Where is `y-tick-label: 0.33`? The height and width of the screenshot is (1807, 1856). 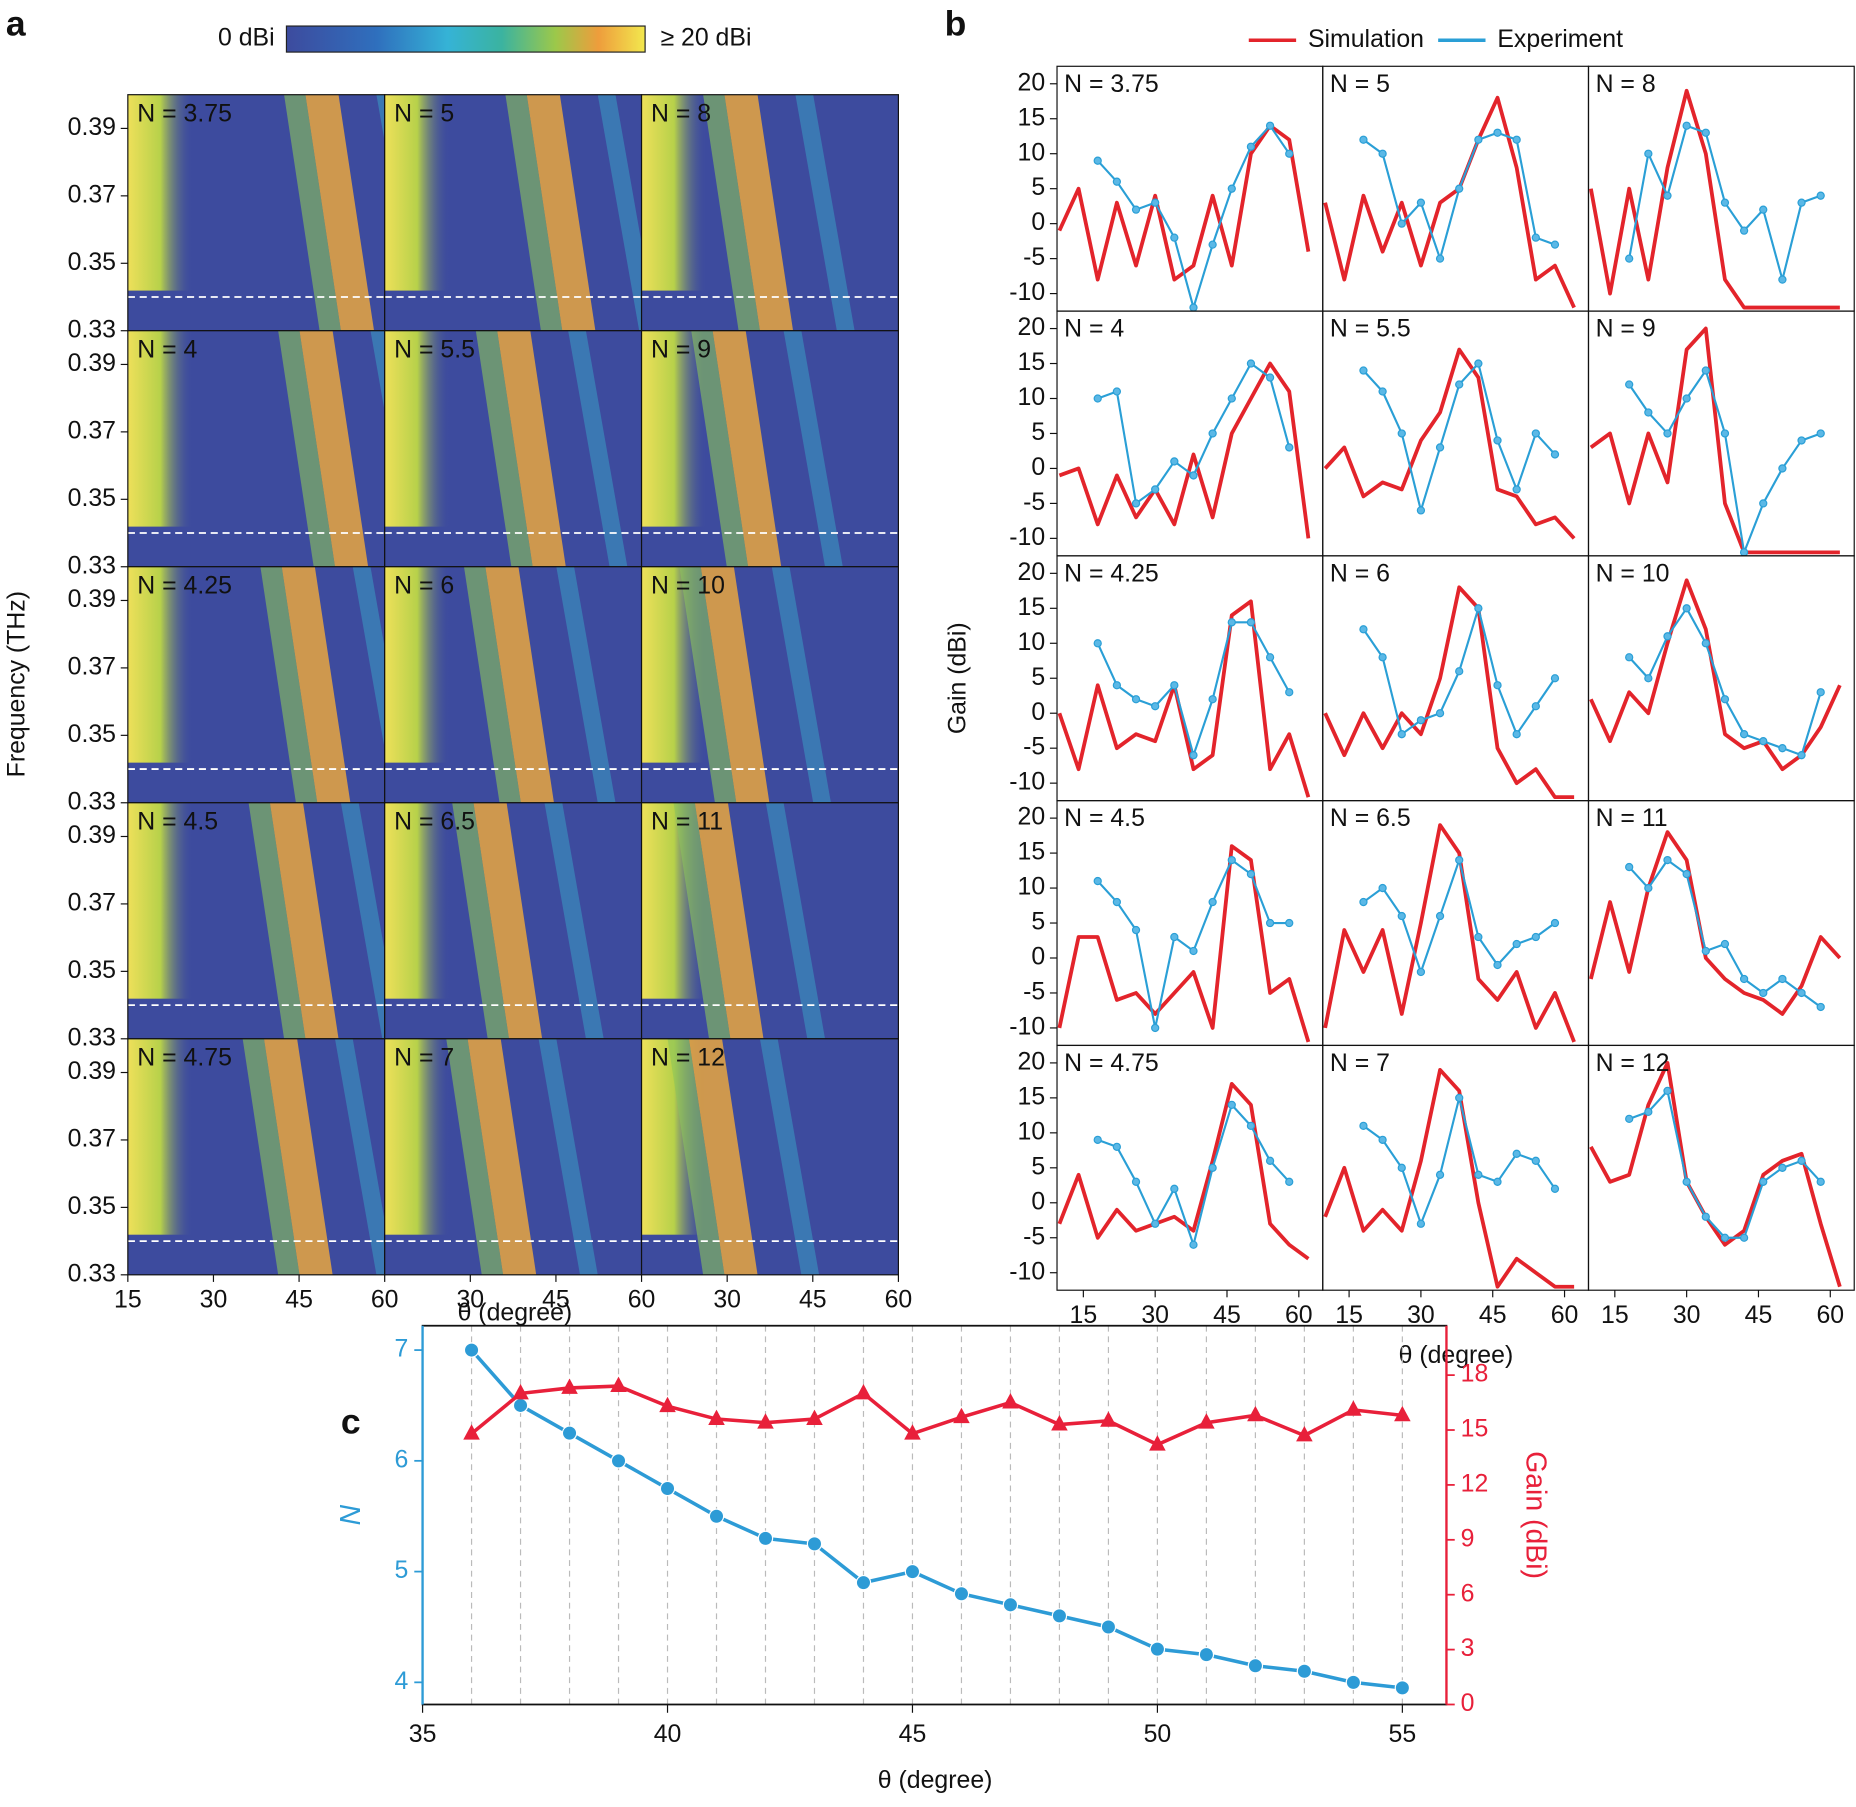
y-tick-label: 0.33 is located at coordinates (92, 801).